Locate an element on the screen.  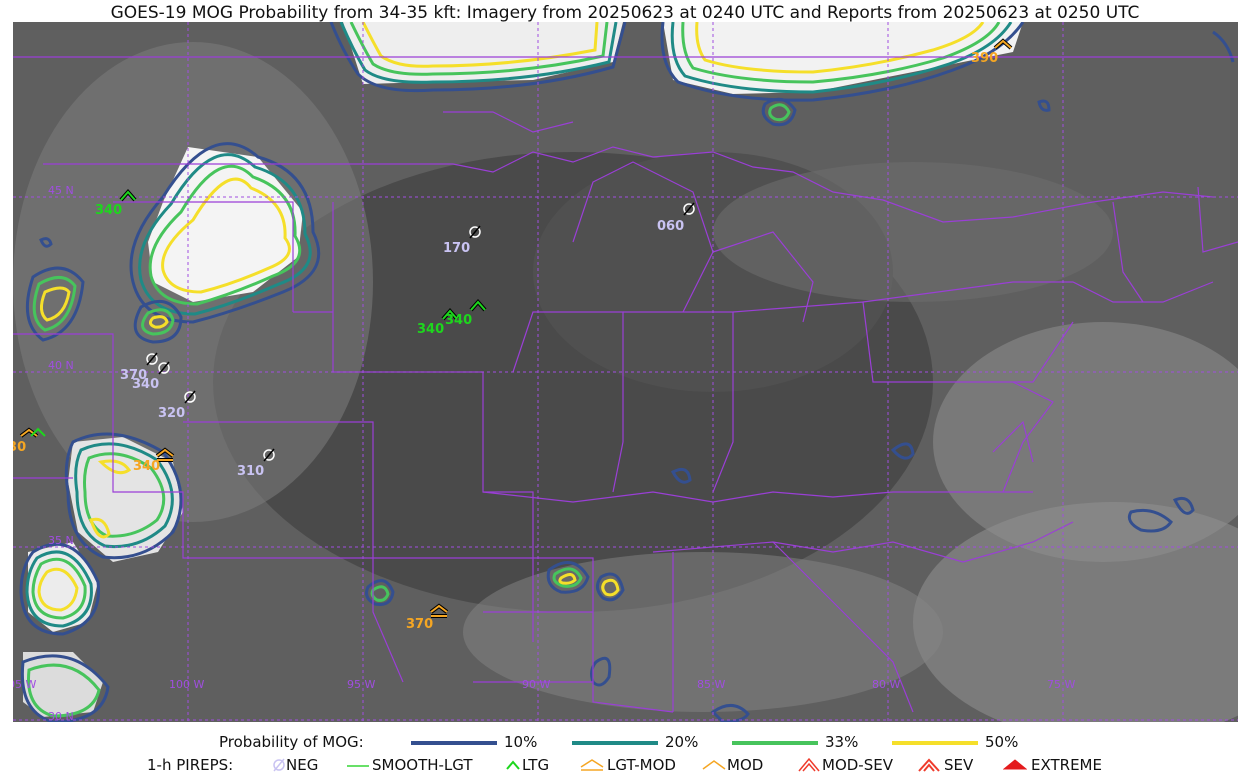
legend-label: SMOOTH-LGT is located at coordinates (422, 765).